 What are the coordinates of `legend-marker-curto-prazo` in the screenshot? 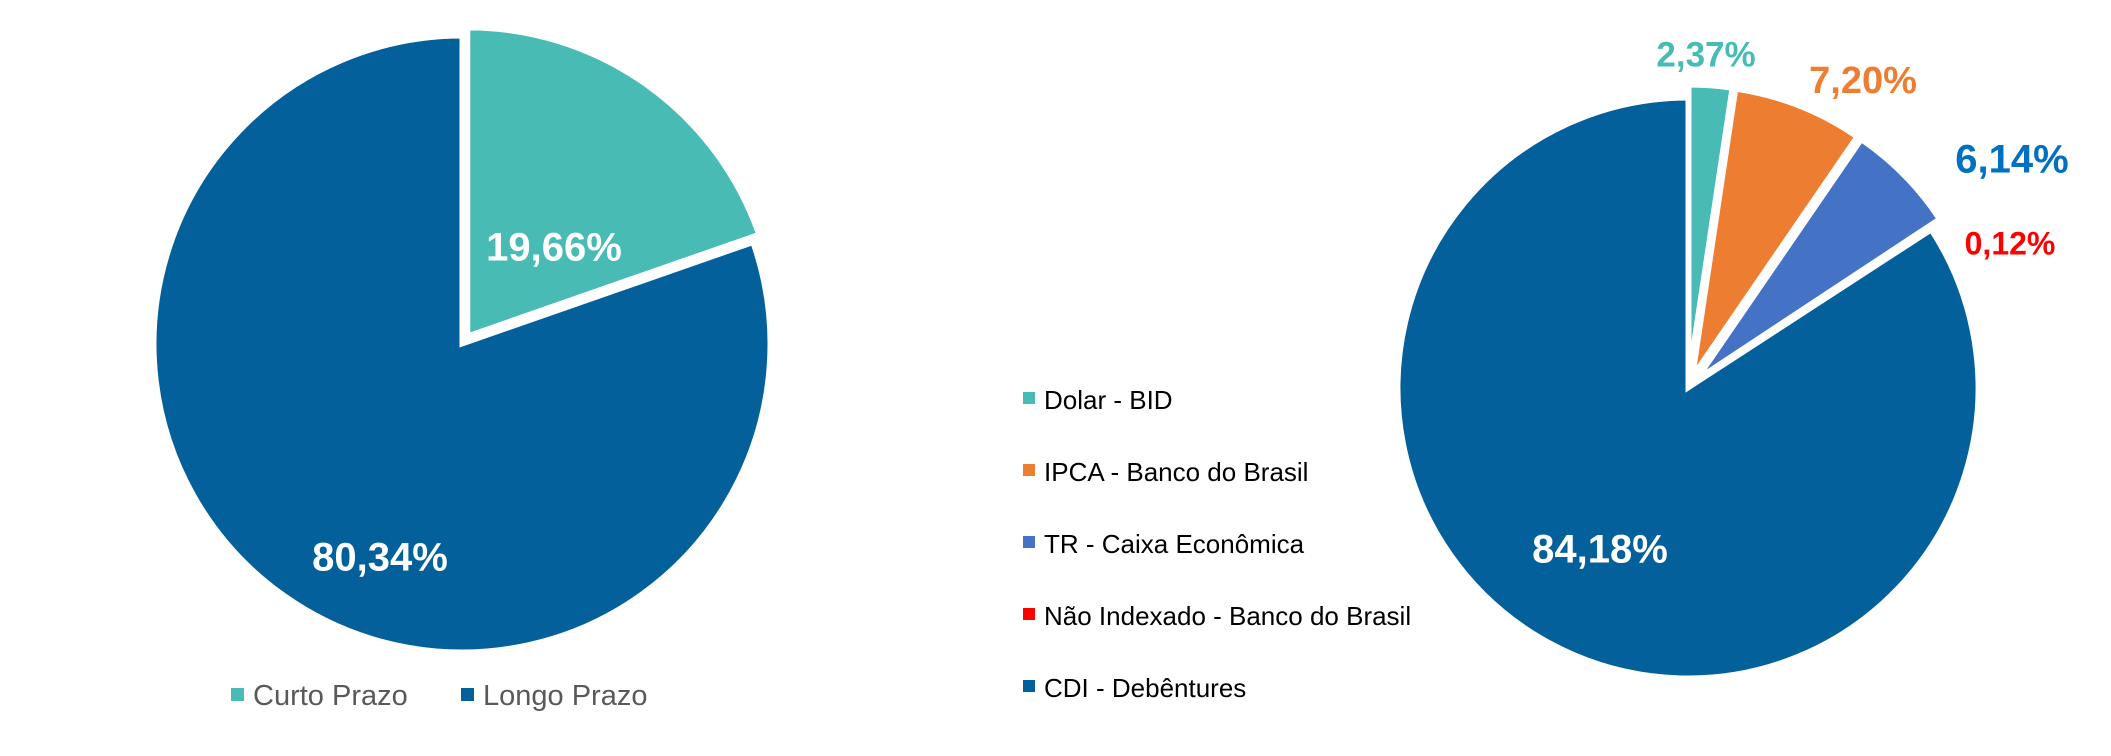 It's located at (237, 694).